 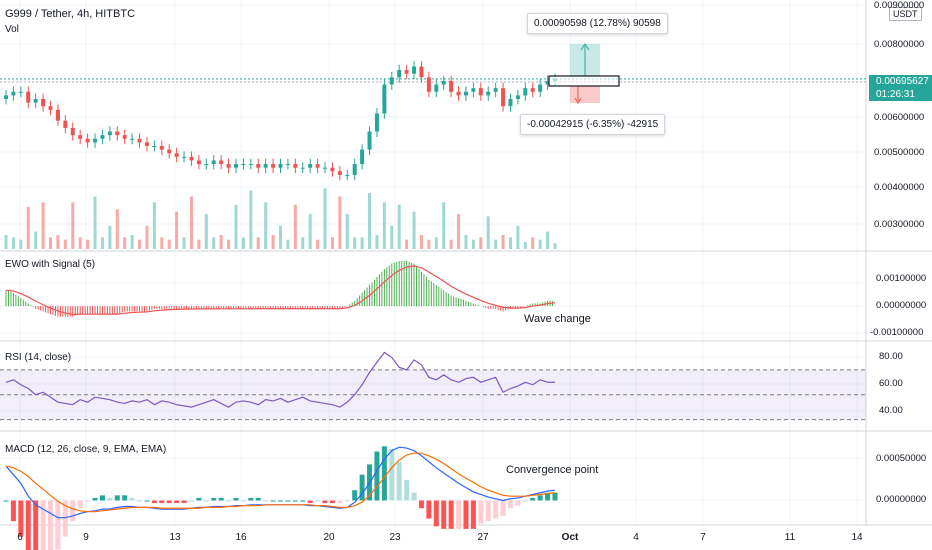 What do you see at coordinates (433, 386) in the screenshot?
I see `rsi-panel` at bounding box center [433, 386].